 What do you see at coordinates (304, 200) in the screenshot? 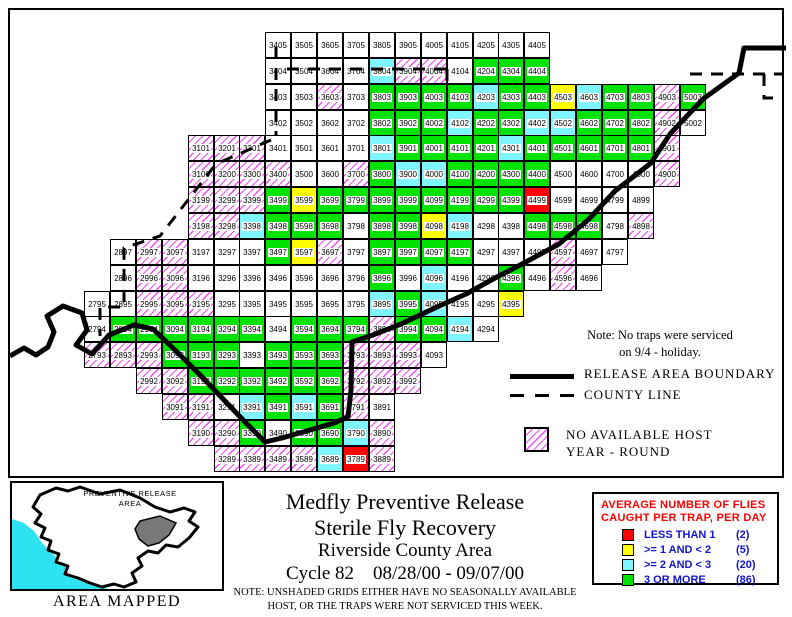
I see `grid-cell-label: 3599` at bounding box center [304, 200].